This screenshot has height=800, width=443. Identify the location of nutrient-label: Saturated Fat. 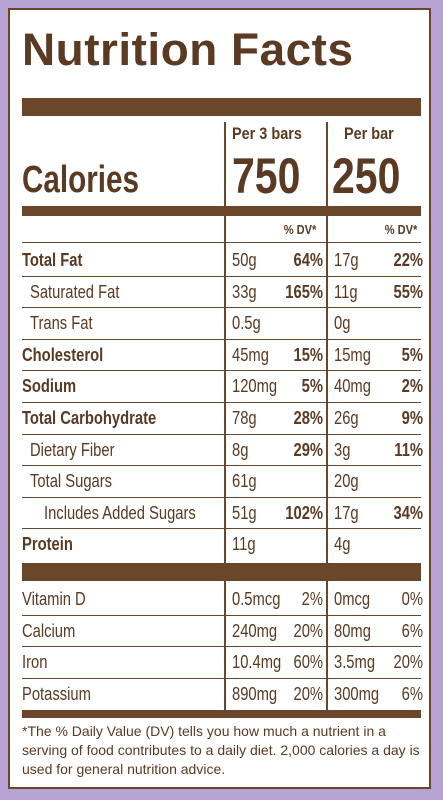
(75, 291).